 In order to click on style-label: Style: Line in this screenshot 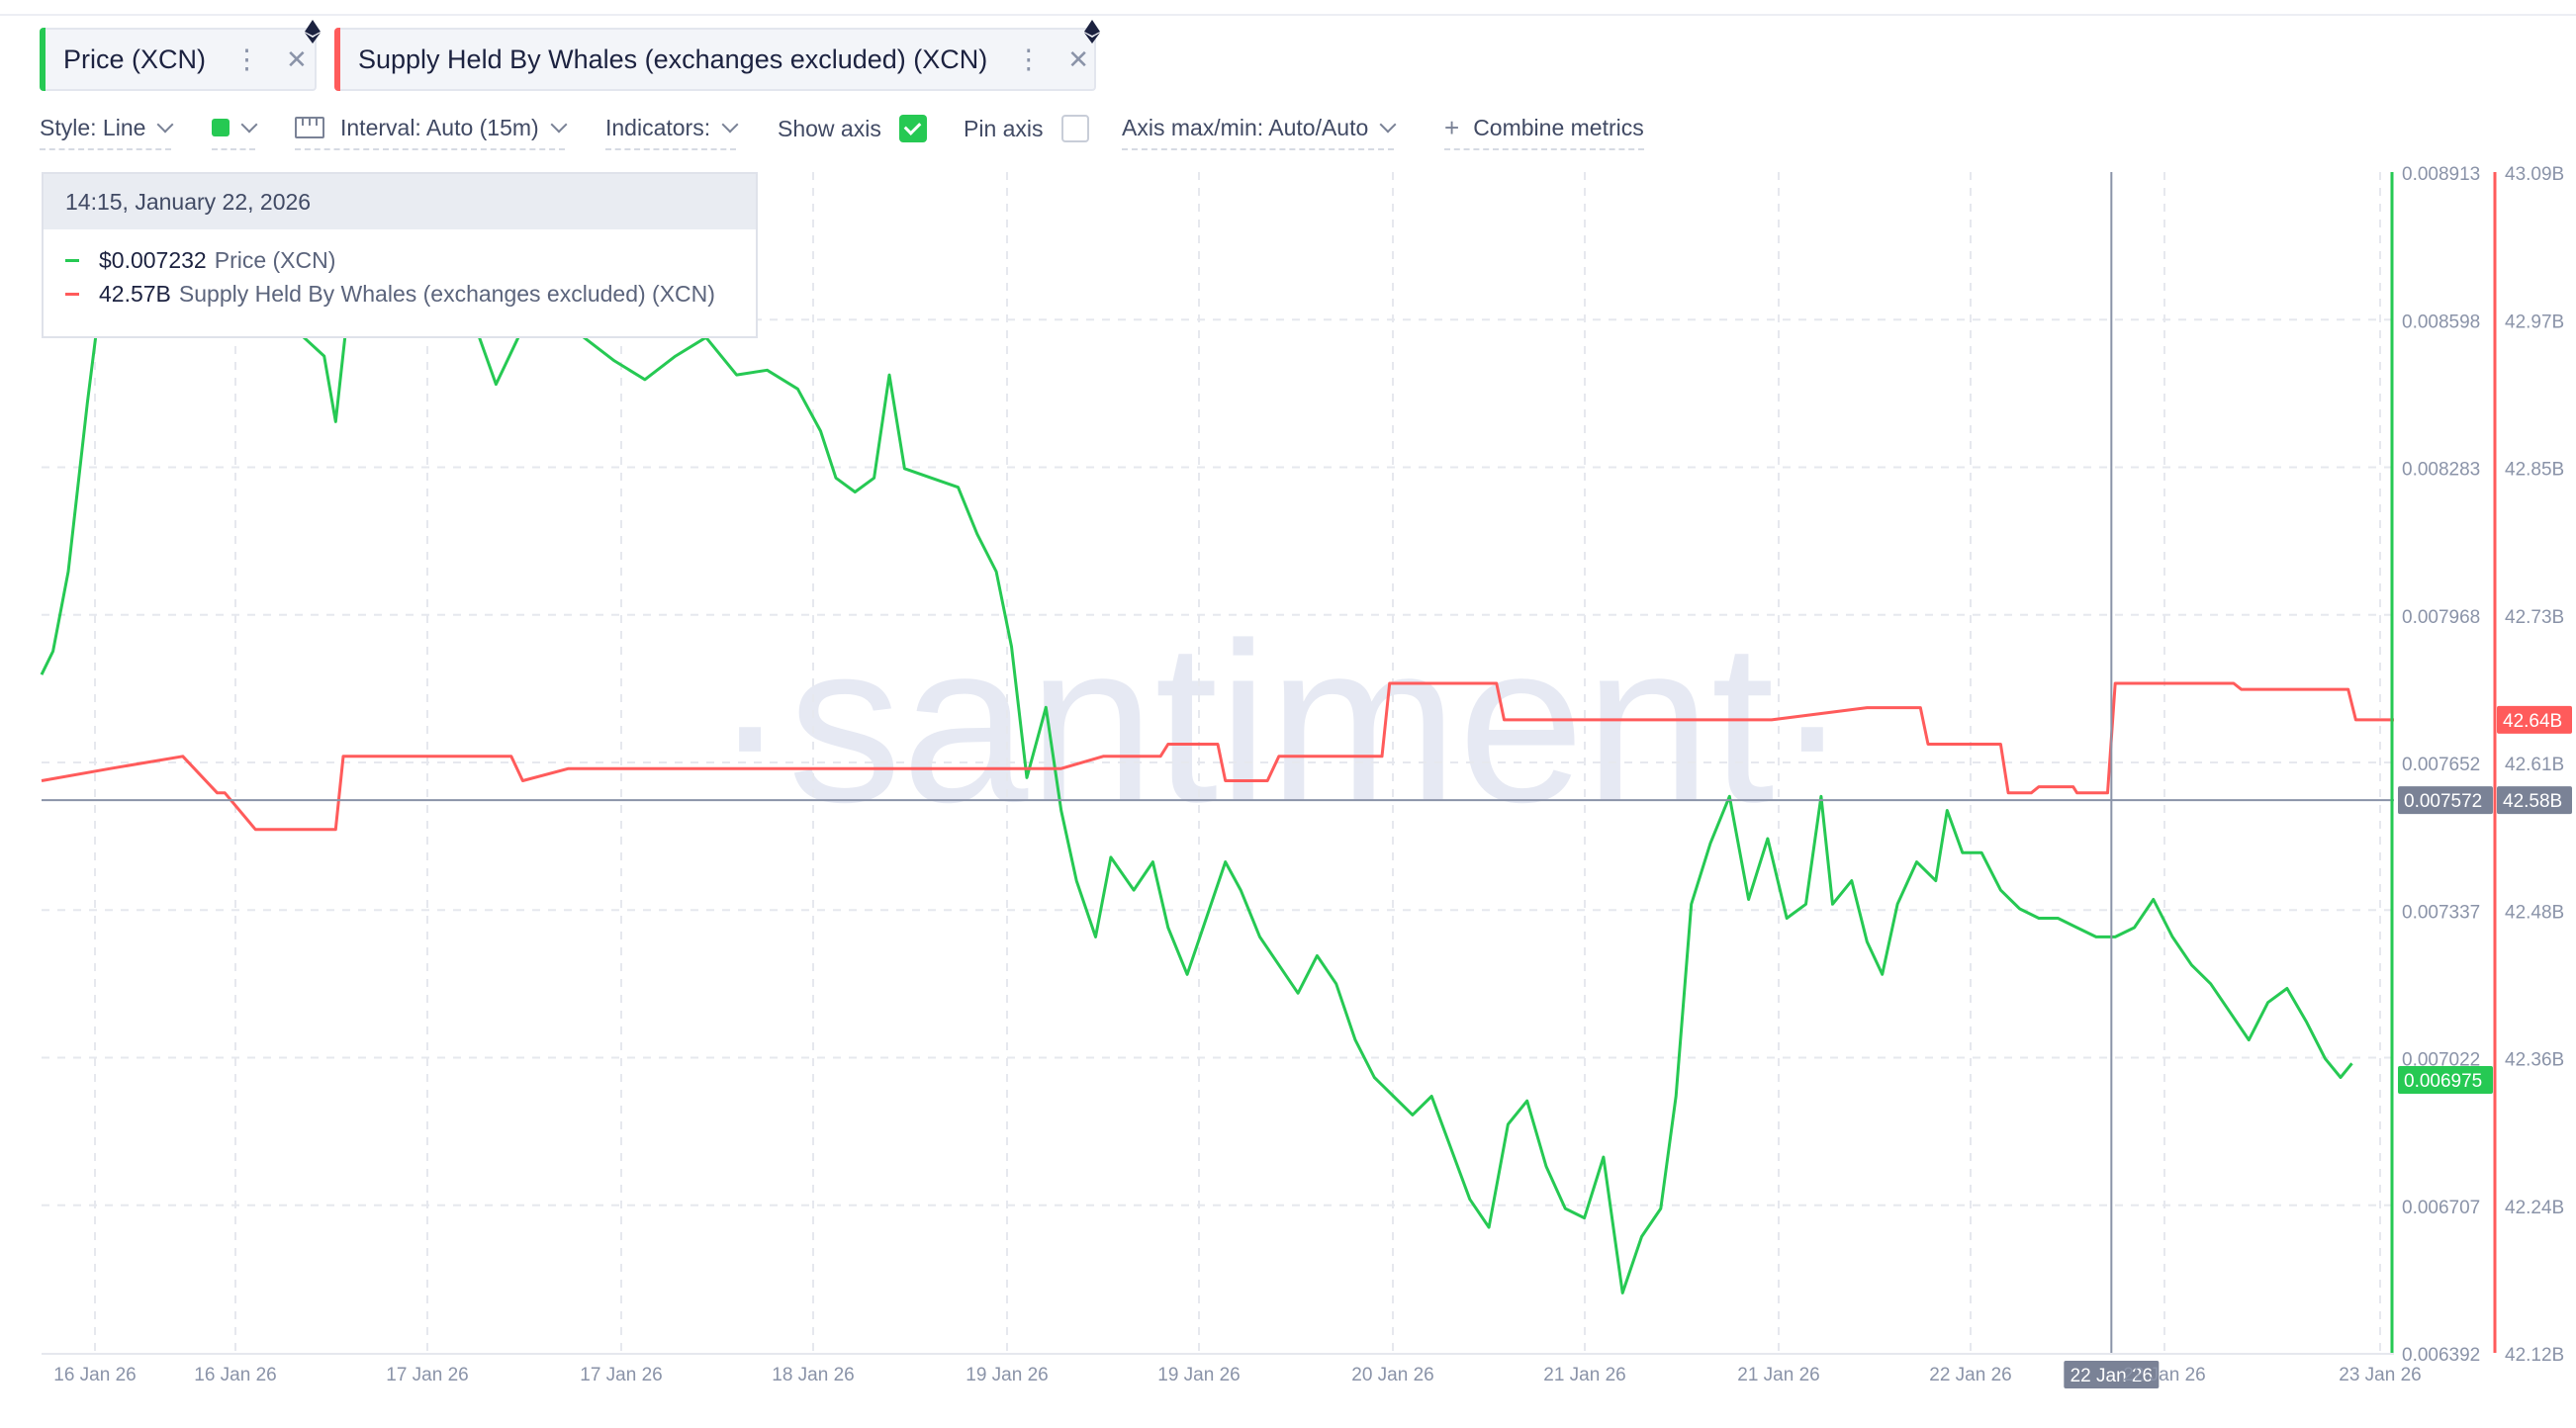, I will do `click(93, 127)`.